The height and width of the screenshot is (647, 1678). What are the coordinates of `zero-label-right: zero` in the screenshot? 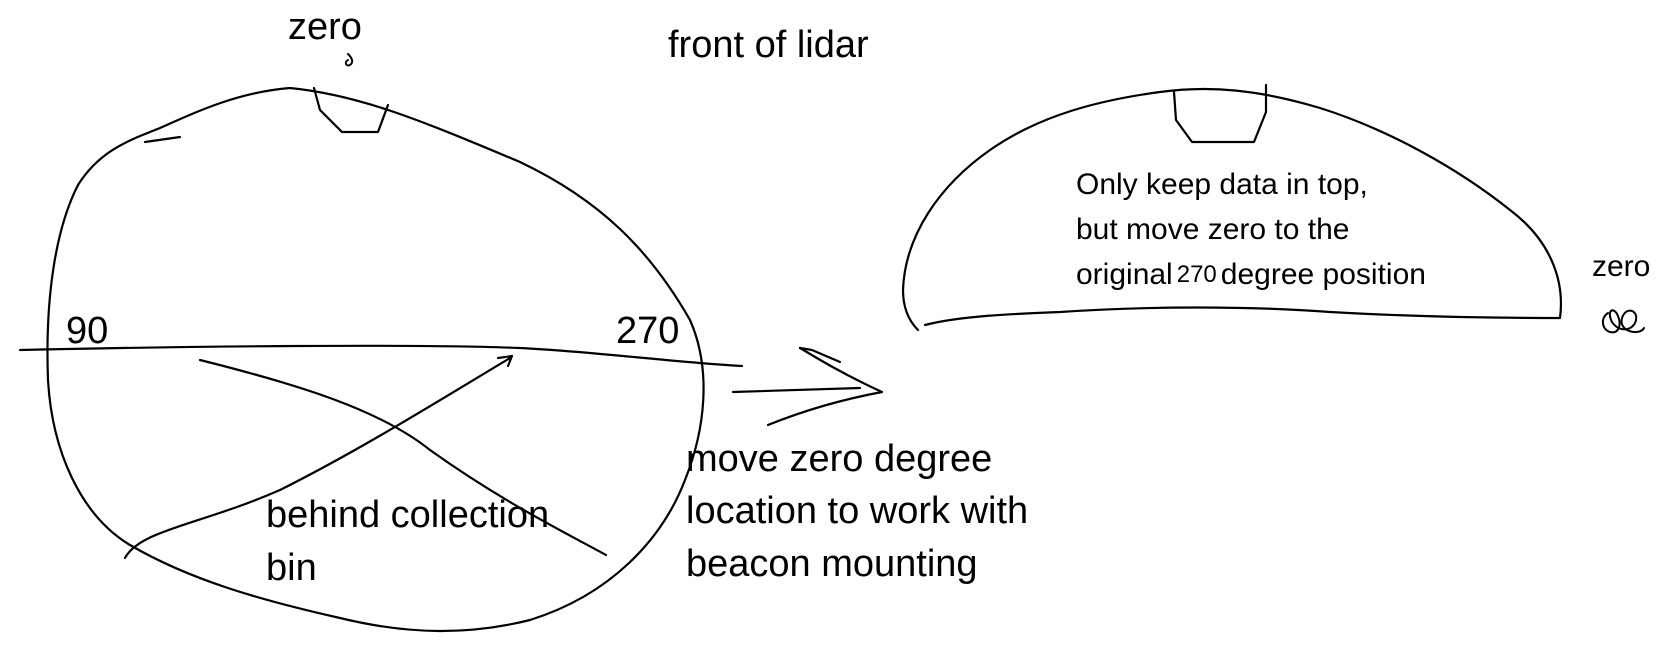 It's located at (1621, 266).